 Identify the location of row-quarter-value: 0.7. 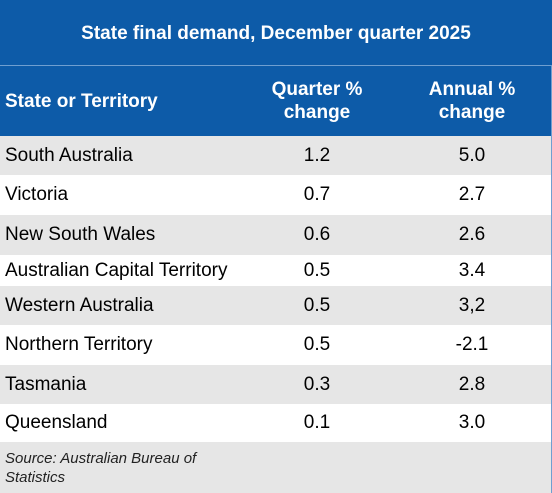
(317, 194).